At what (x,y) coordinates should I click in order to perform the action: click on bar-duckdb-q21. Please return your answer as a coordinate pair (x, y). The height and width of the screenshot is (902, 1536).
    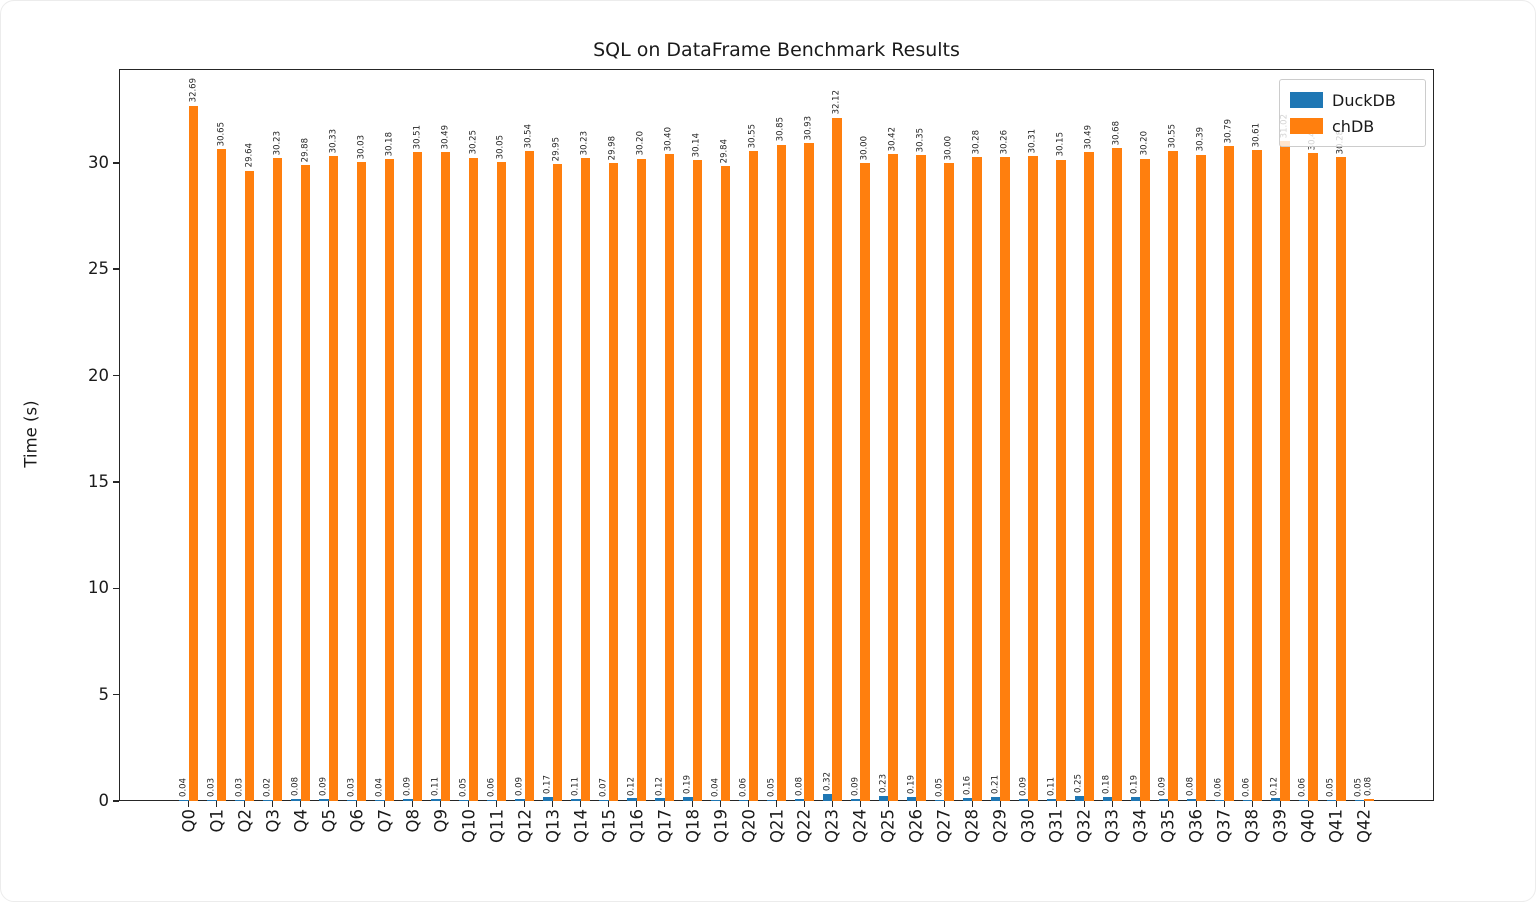
    Looking at the image, I should click on (771, 800).